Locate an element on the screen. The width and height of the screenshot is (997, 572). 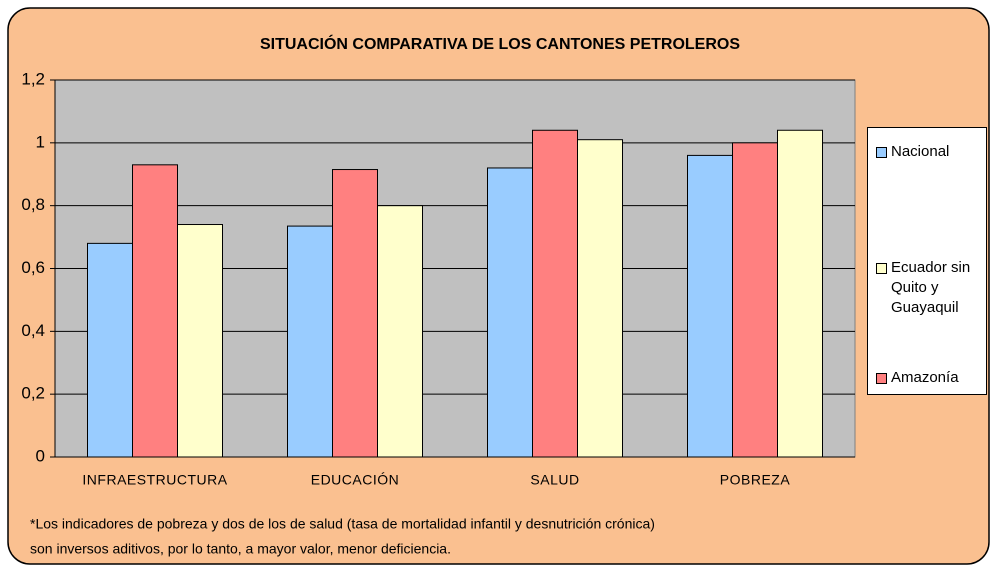
y-tick-label: 0 is located at coordinates (40, 455).